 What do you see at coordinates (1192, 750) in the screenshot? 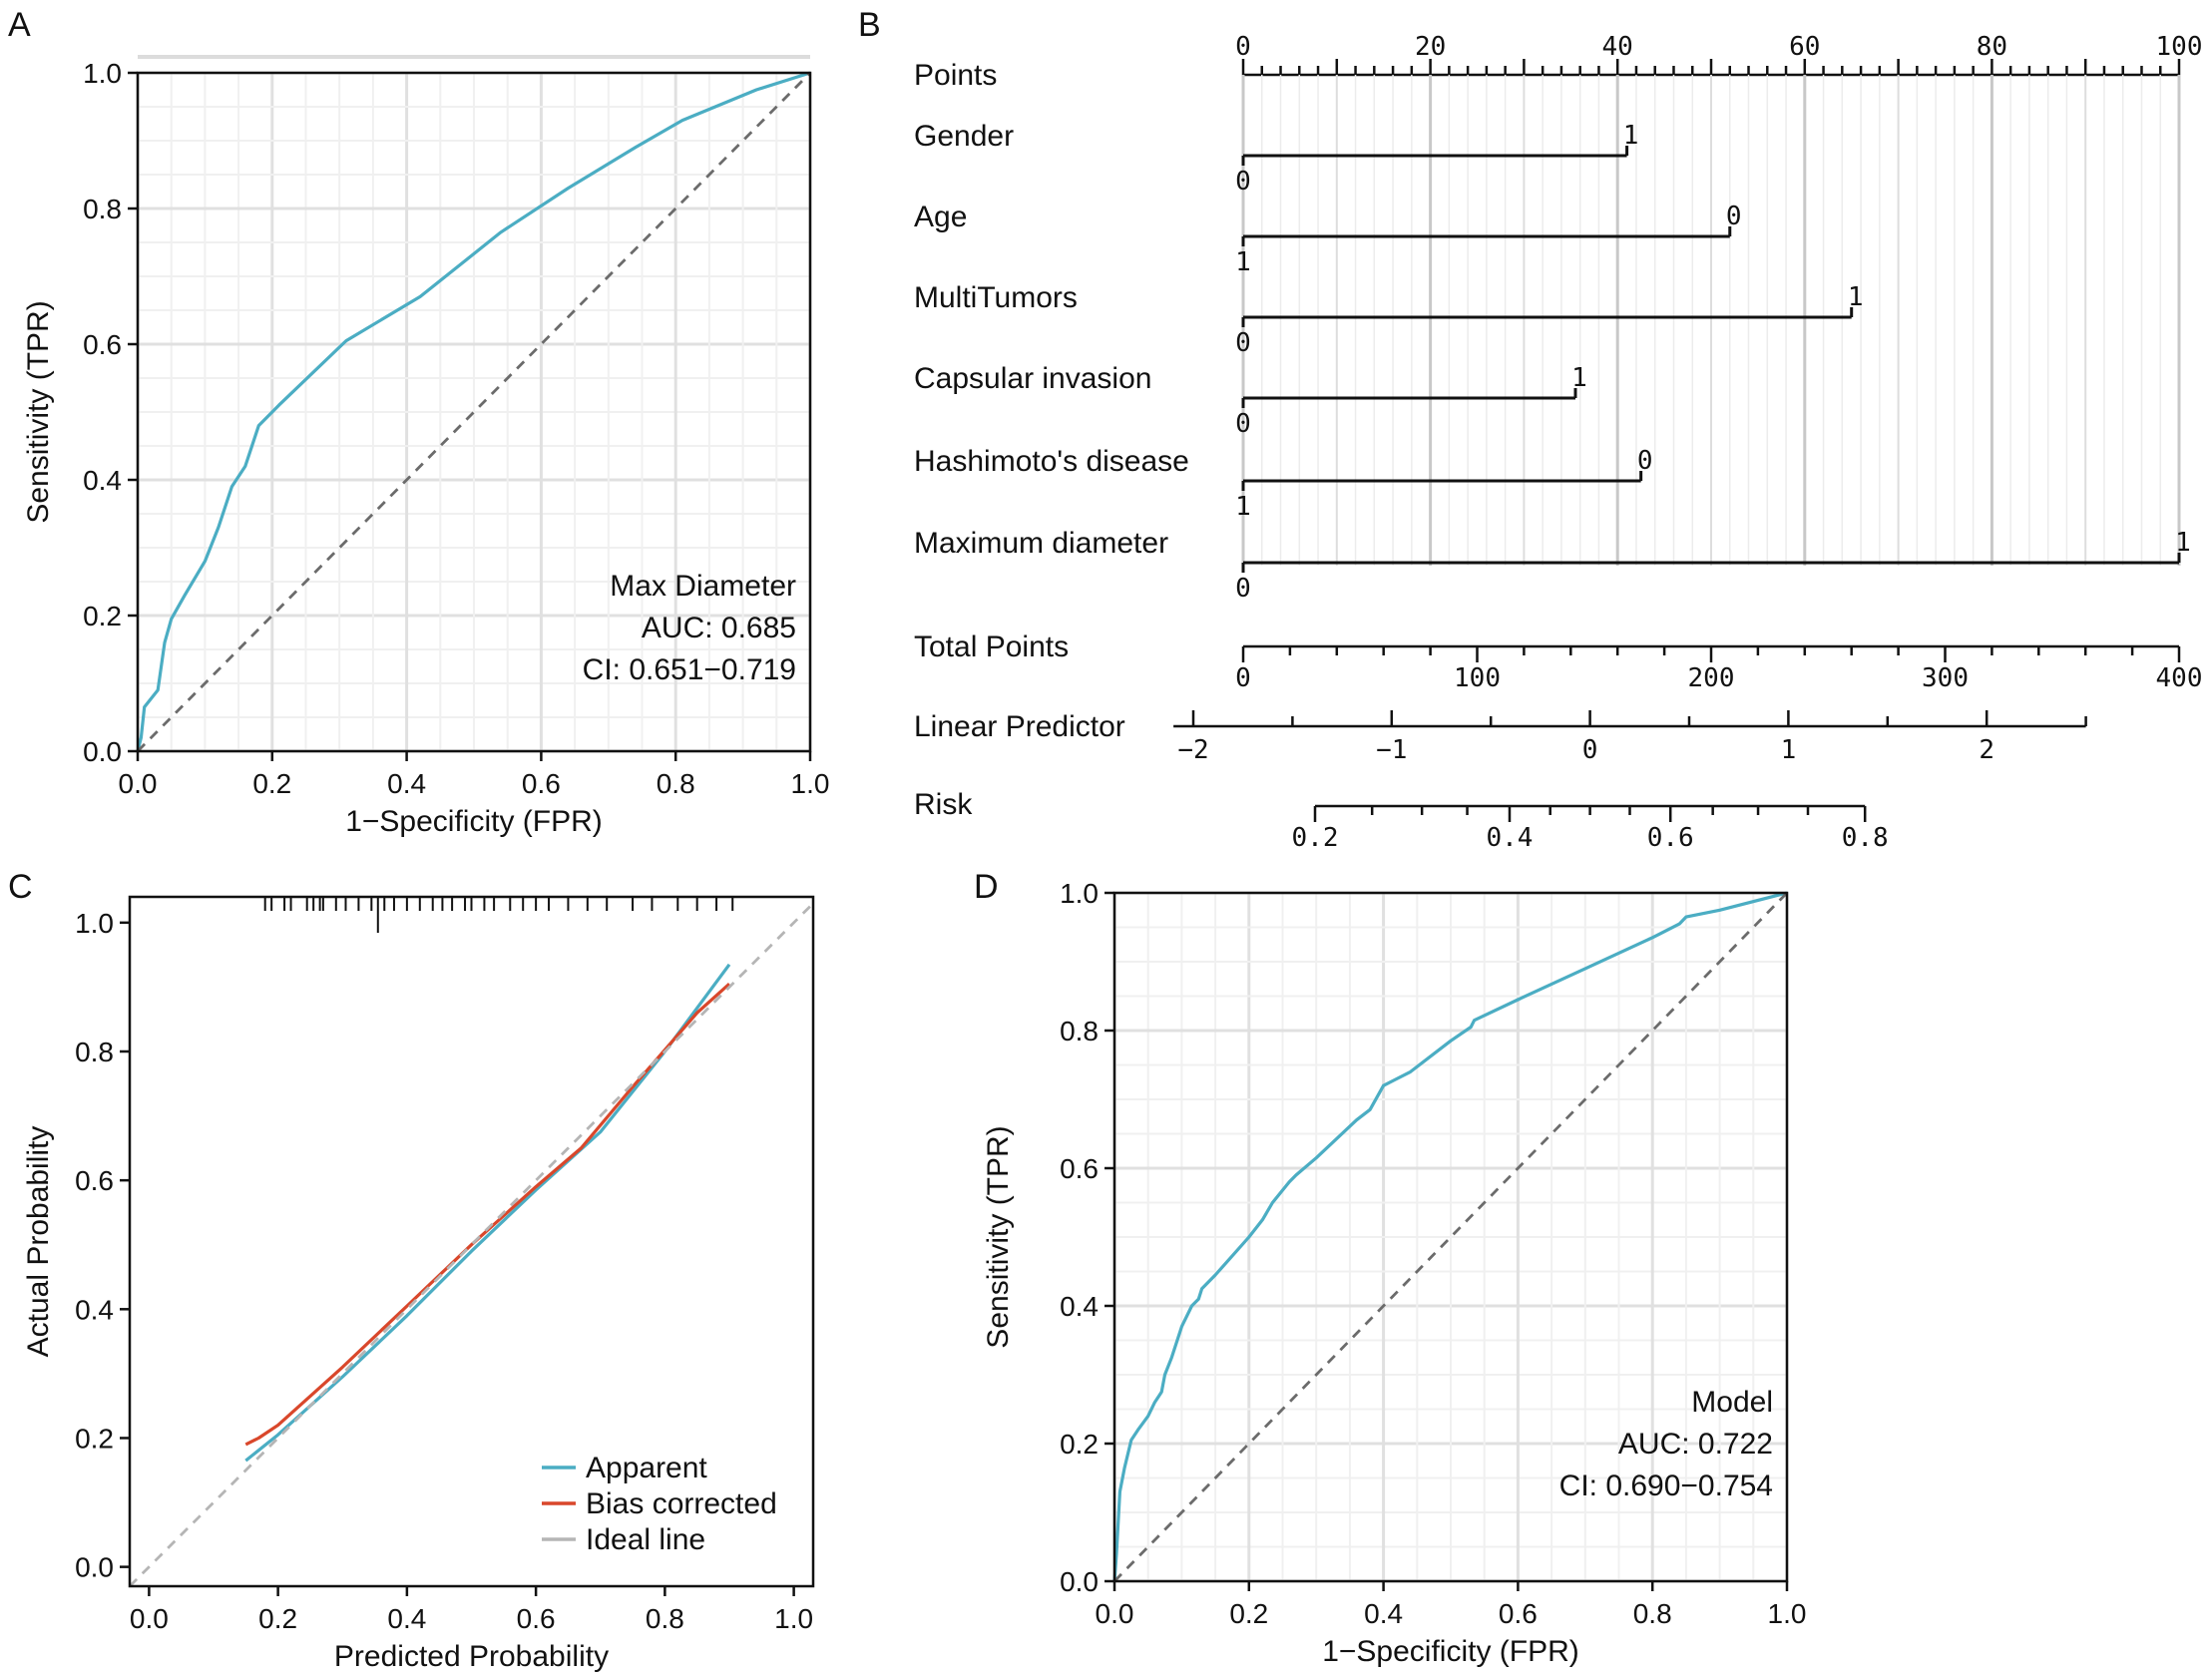
I see `linear-predictor-tick-label: −2` at bounding box center [1192, 750].